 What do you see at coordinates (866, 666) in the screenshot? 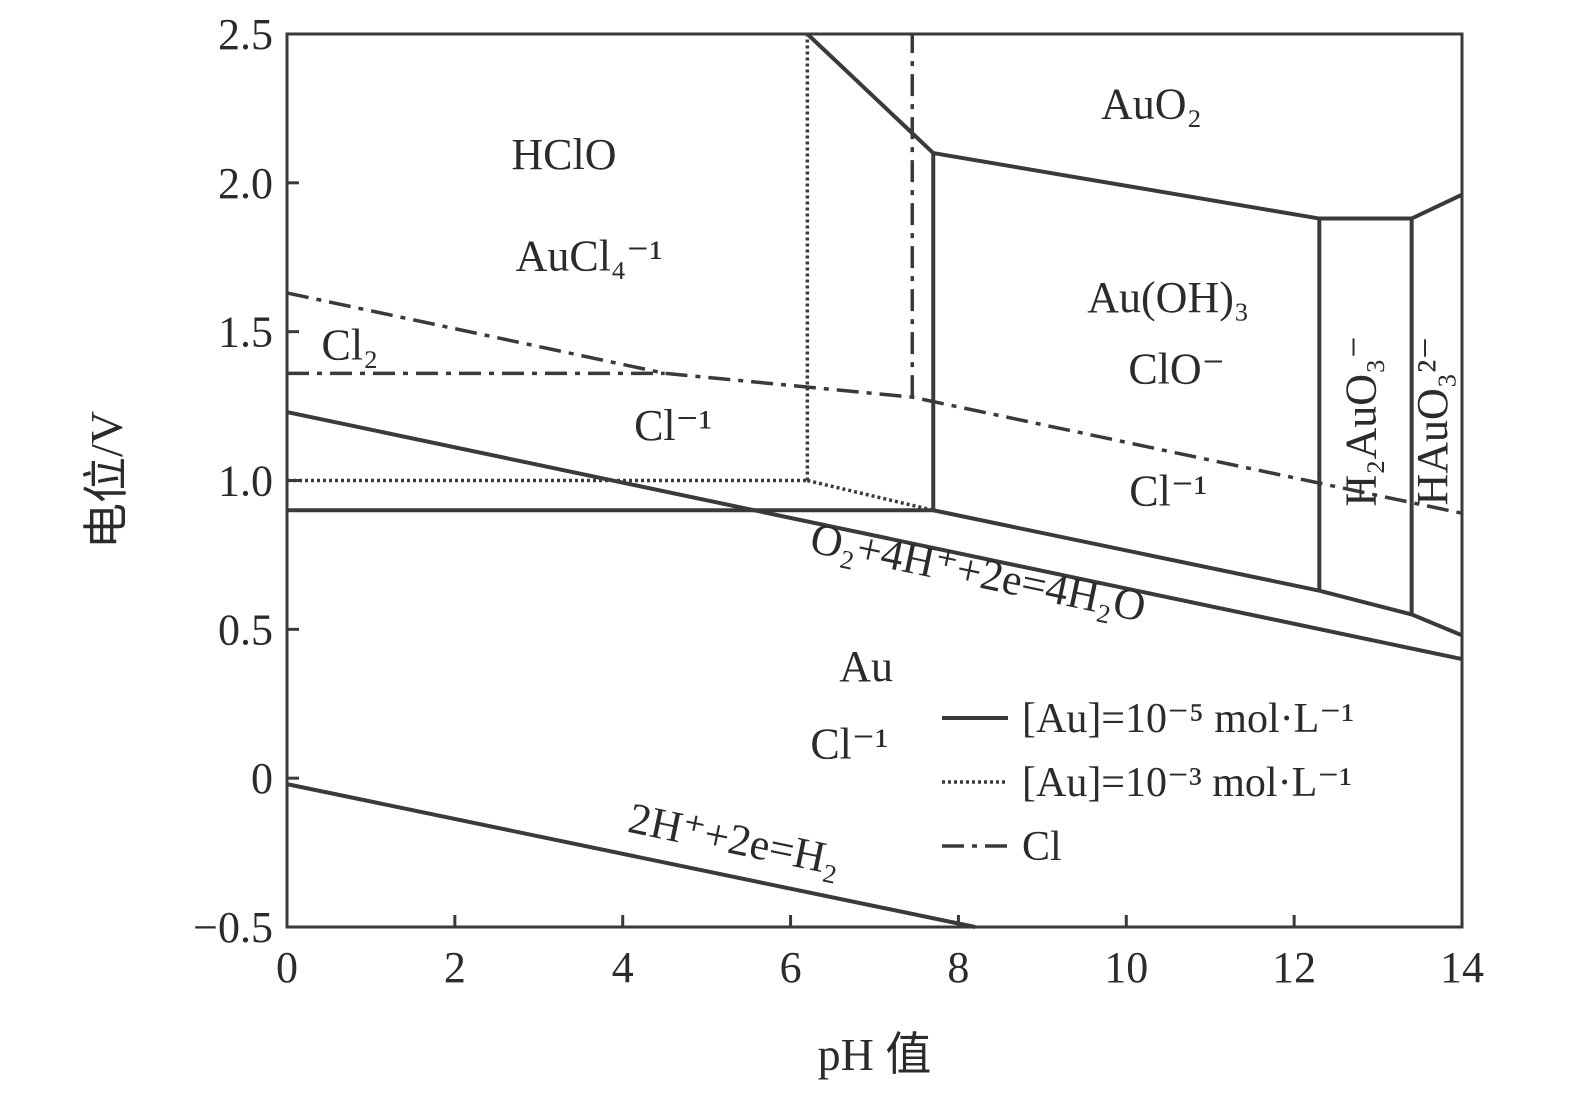
I see `region-label: Au` at bounding box center [866, 666].